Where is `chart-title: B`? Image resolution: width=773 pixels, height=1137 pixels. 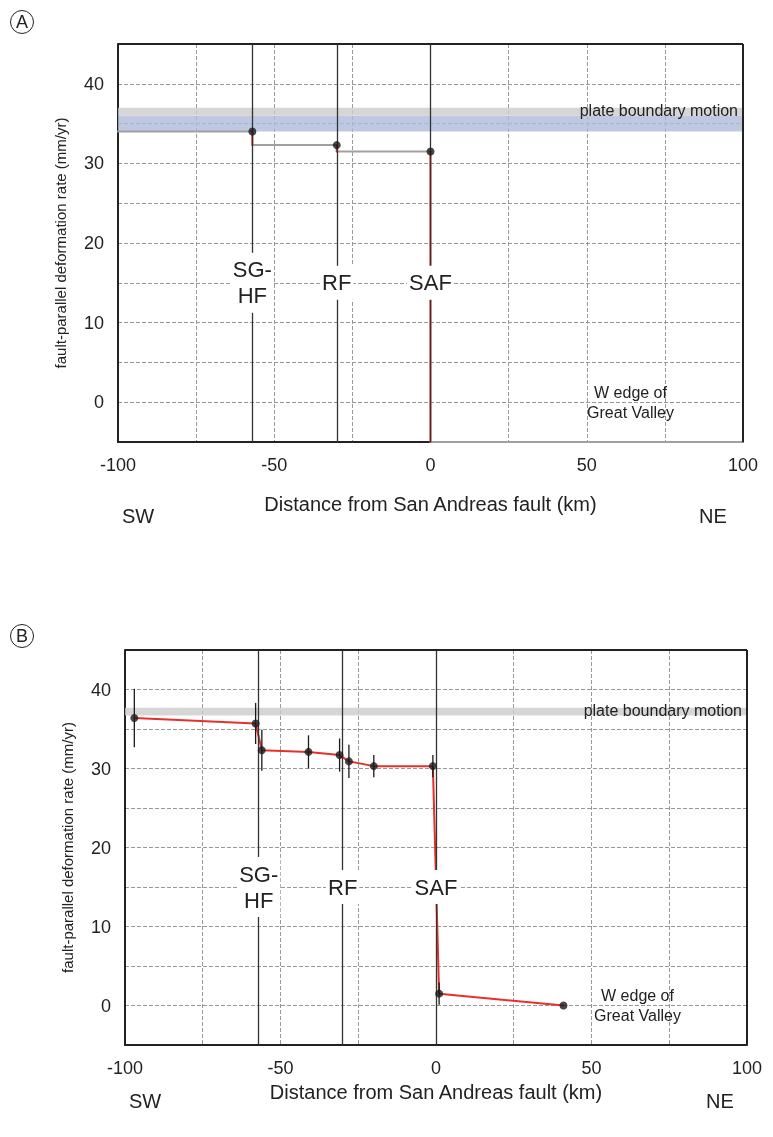
chart-title: B is located at coordinates (22, 636).